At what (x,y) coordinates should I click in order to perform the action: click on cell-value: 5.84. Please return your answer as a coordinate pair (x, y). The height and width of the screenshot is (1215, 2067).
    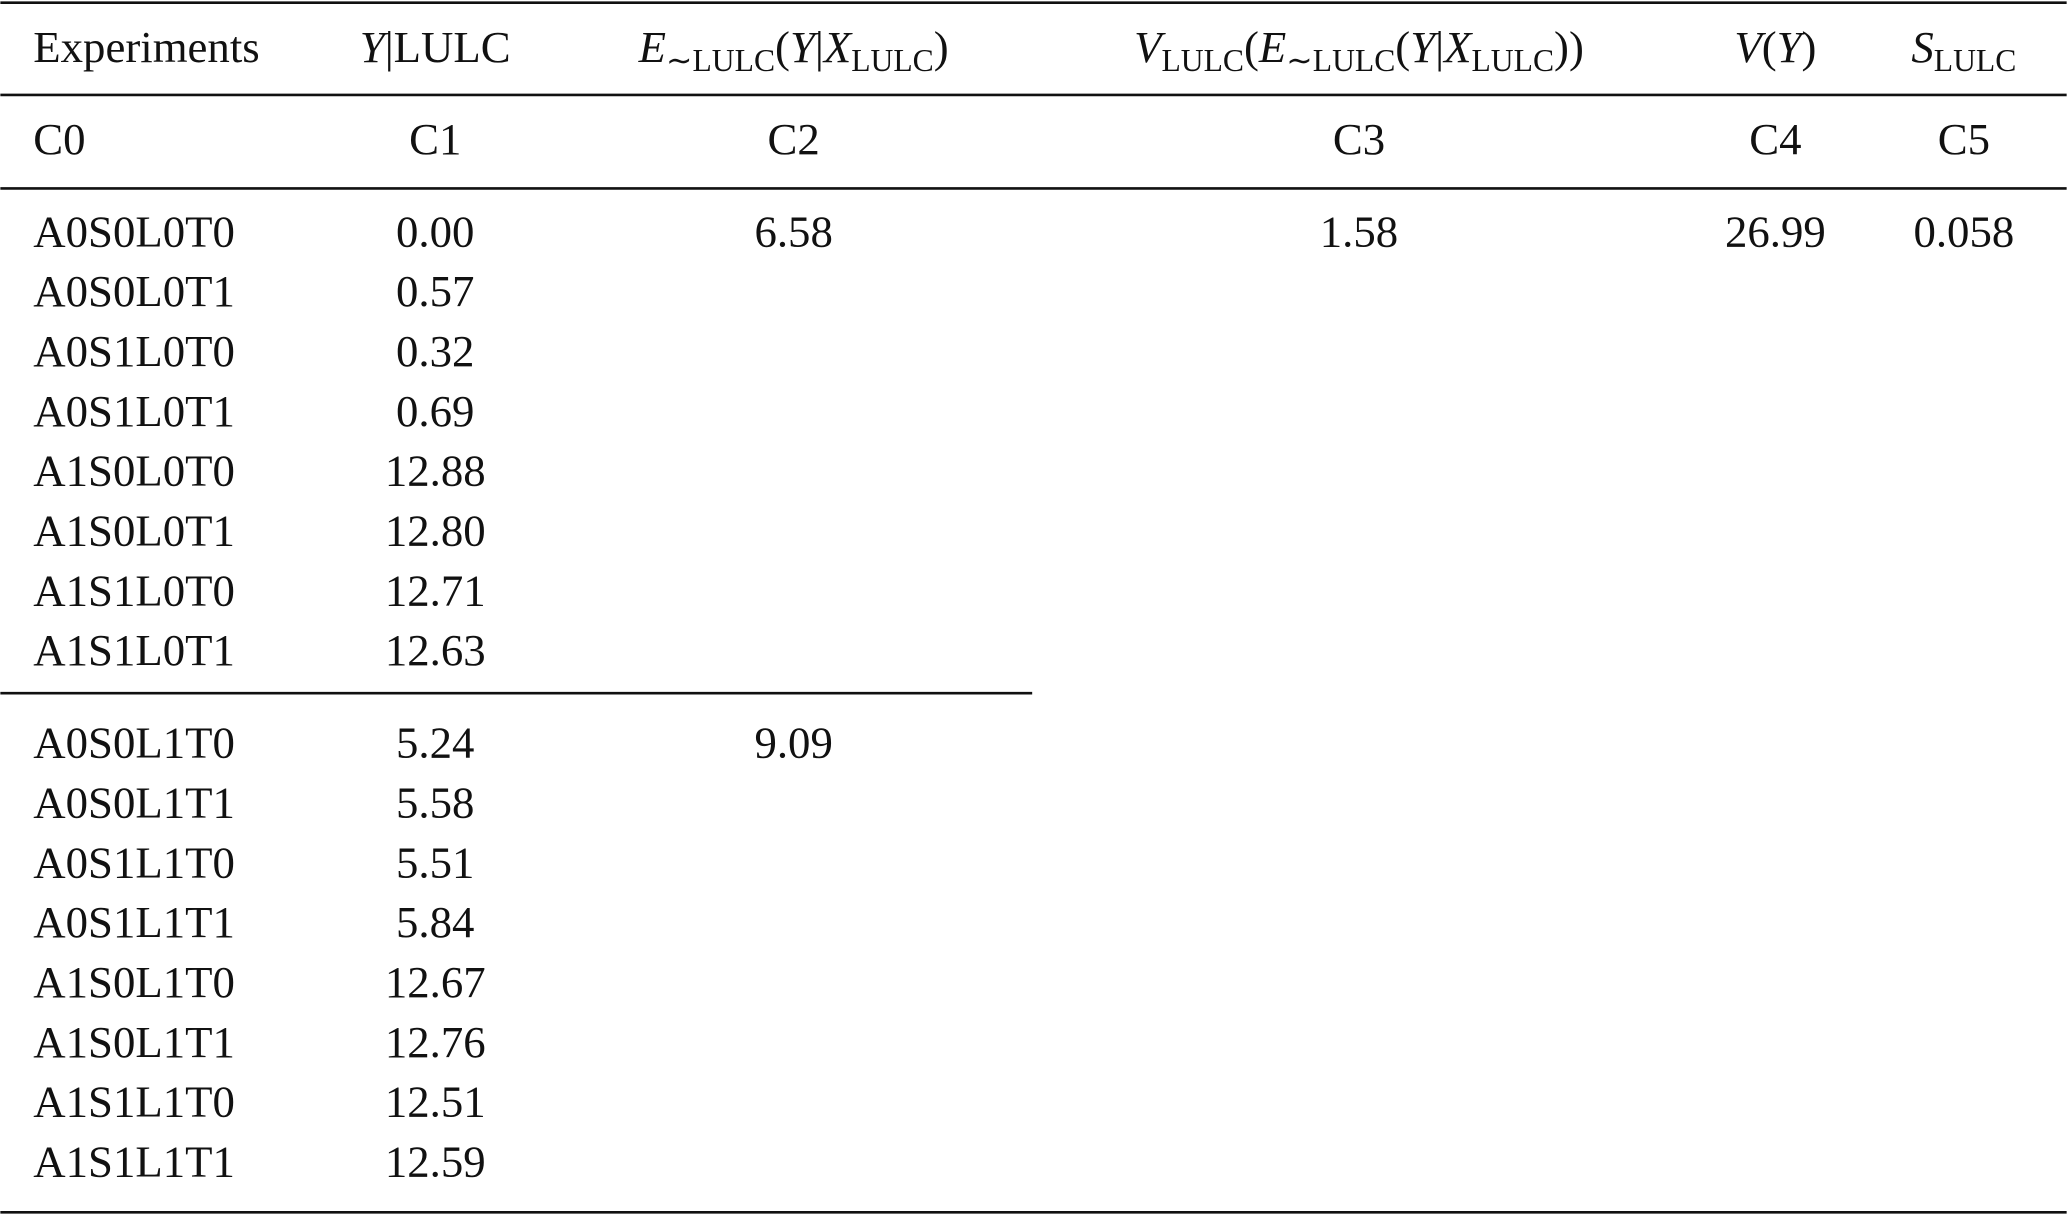
    Looking at the image, I should click on (435, 922).